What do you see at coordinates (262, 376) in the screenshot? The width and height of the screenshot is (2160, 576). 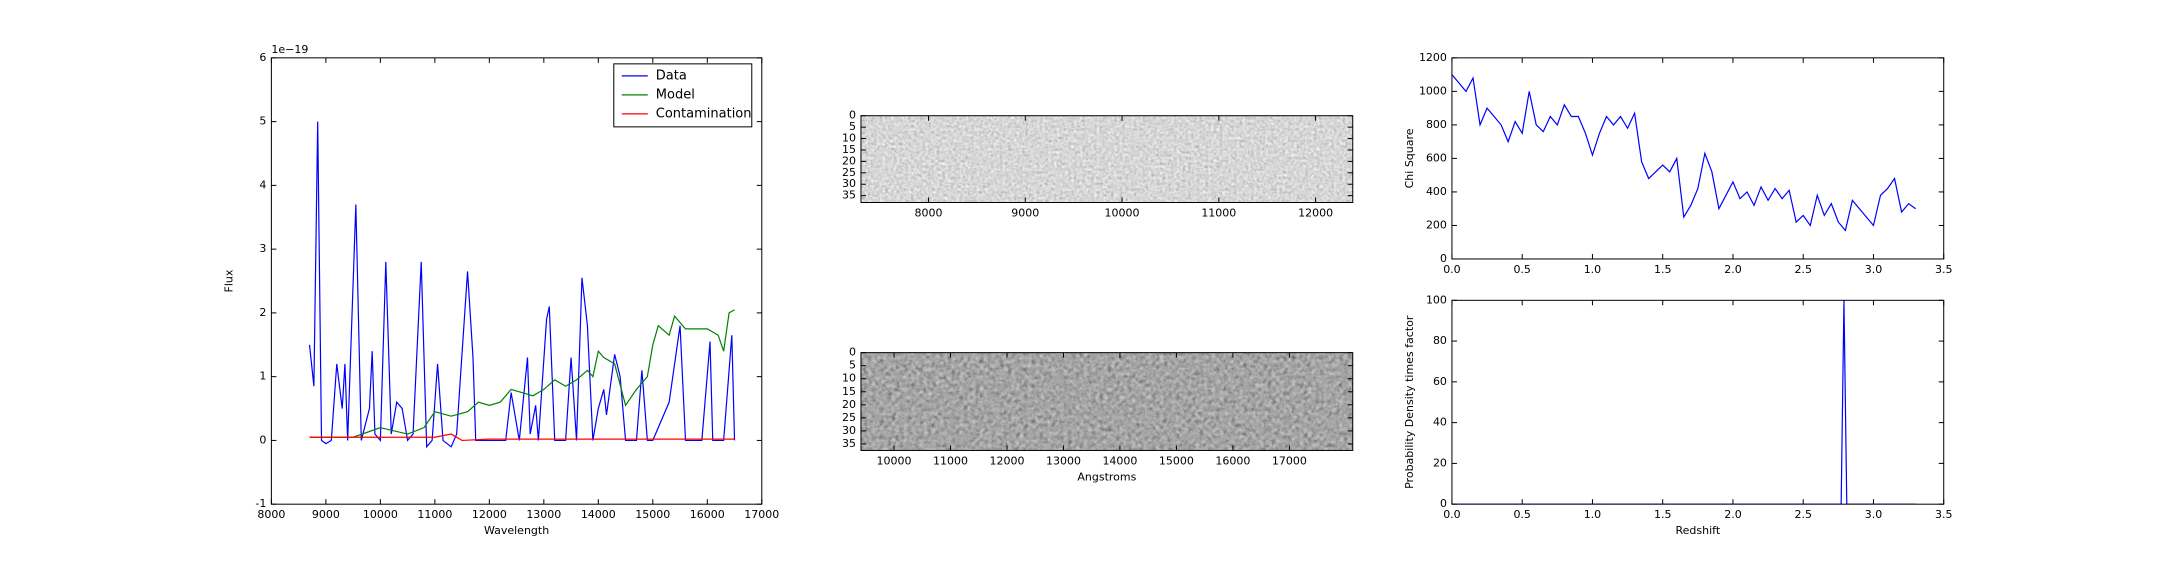 I see `y-tick-label: 1` at bounding box center [262, 376].